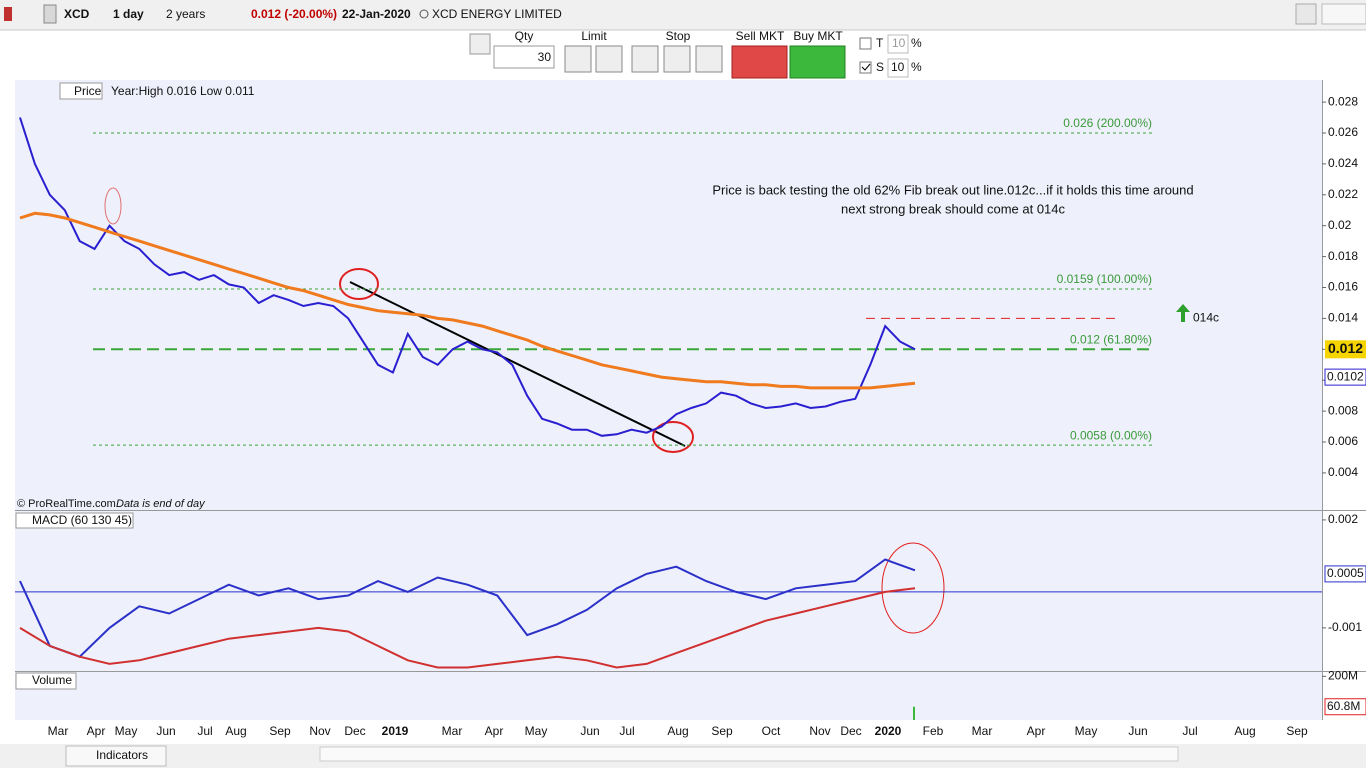 The height and width of the screenshot is (768, 1366). Describe the element at coordinates (1343, 318) in the screenshot. I see `y-tick-label: 0.014` at that location.